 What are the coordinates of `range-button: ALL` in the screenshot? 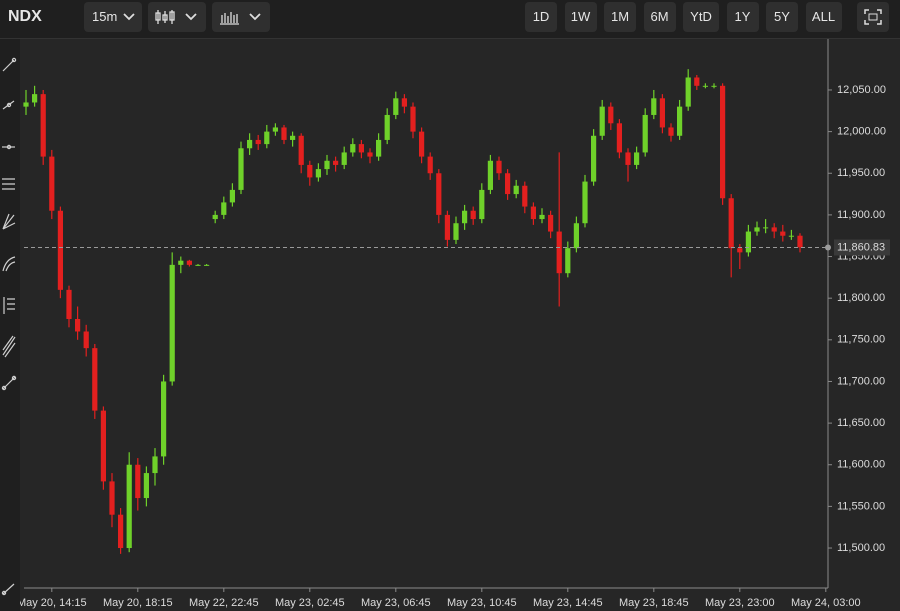 It's located at (823, 17).